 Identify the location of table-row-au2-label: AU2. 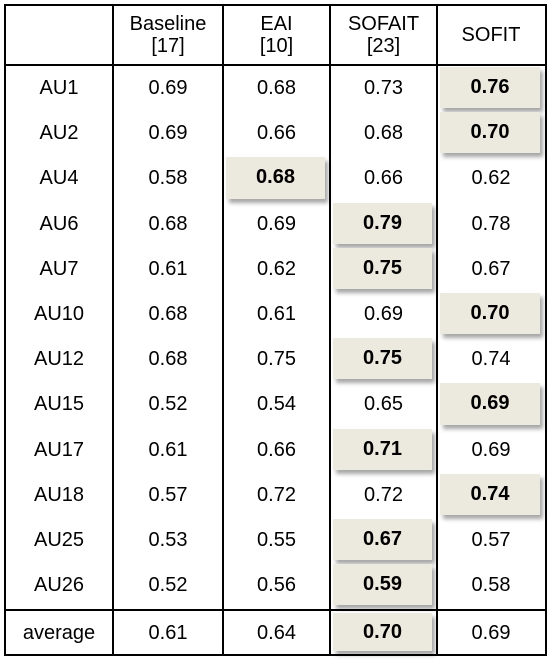
(59, 133).